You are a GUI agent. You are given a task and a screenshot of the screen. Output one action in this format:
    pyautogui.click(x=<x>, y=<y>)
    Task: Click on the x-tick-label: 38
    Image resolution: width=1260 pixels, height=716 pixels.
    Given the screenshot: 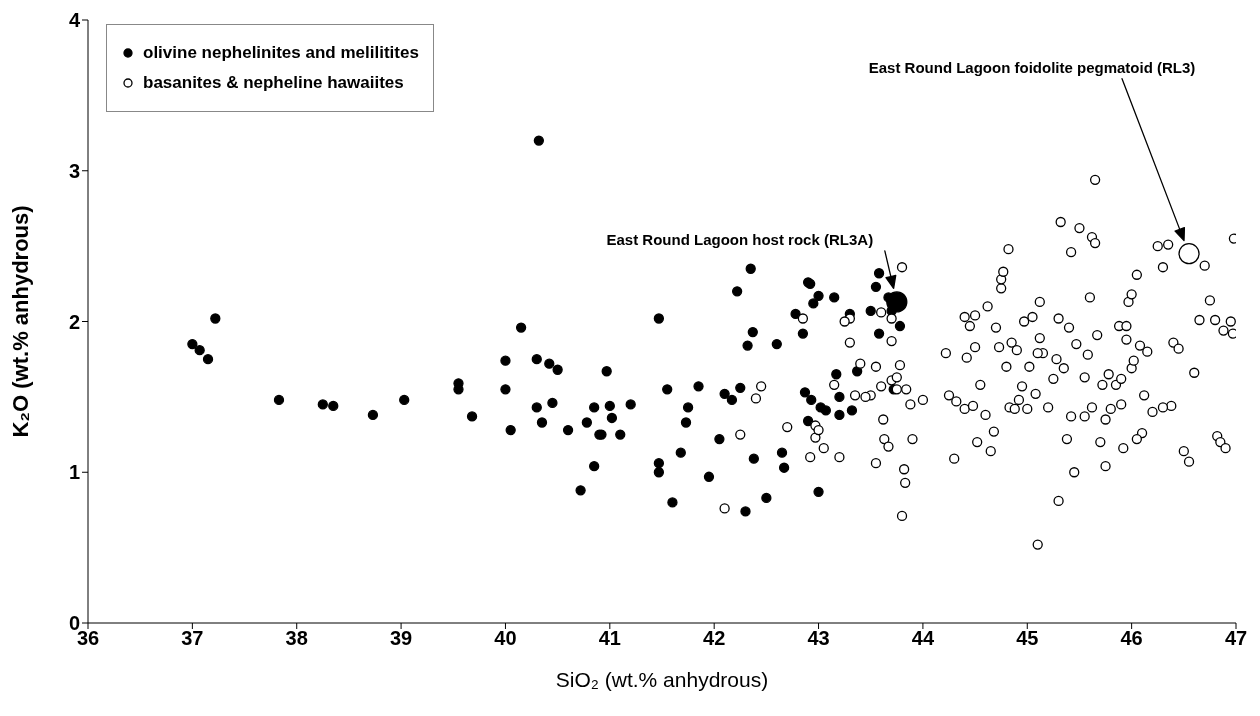 What is the action you would take?
    pyautogui.click(x=296, y=638)
    